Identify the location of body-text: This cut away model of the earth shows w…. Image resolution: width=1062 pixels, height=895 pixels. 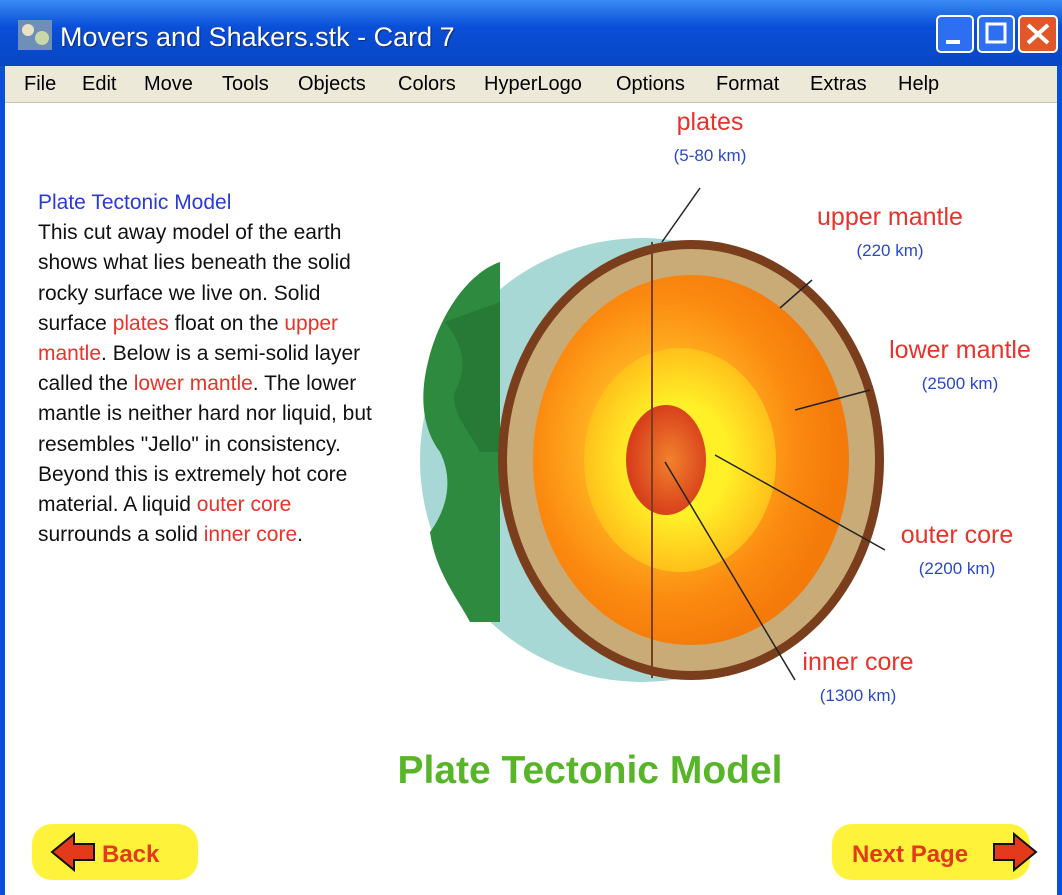
(194, 278).